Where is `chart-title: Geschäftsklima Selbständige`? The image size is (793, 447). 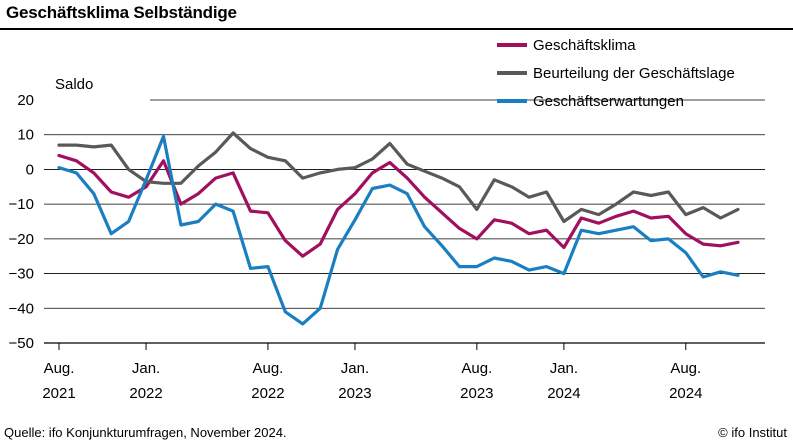 chart-title: Geschäftsklima Selbständige is located at coordinates (121, 12).